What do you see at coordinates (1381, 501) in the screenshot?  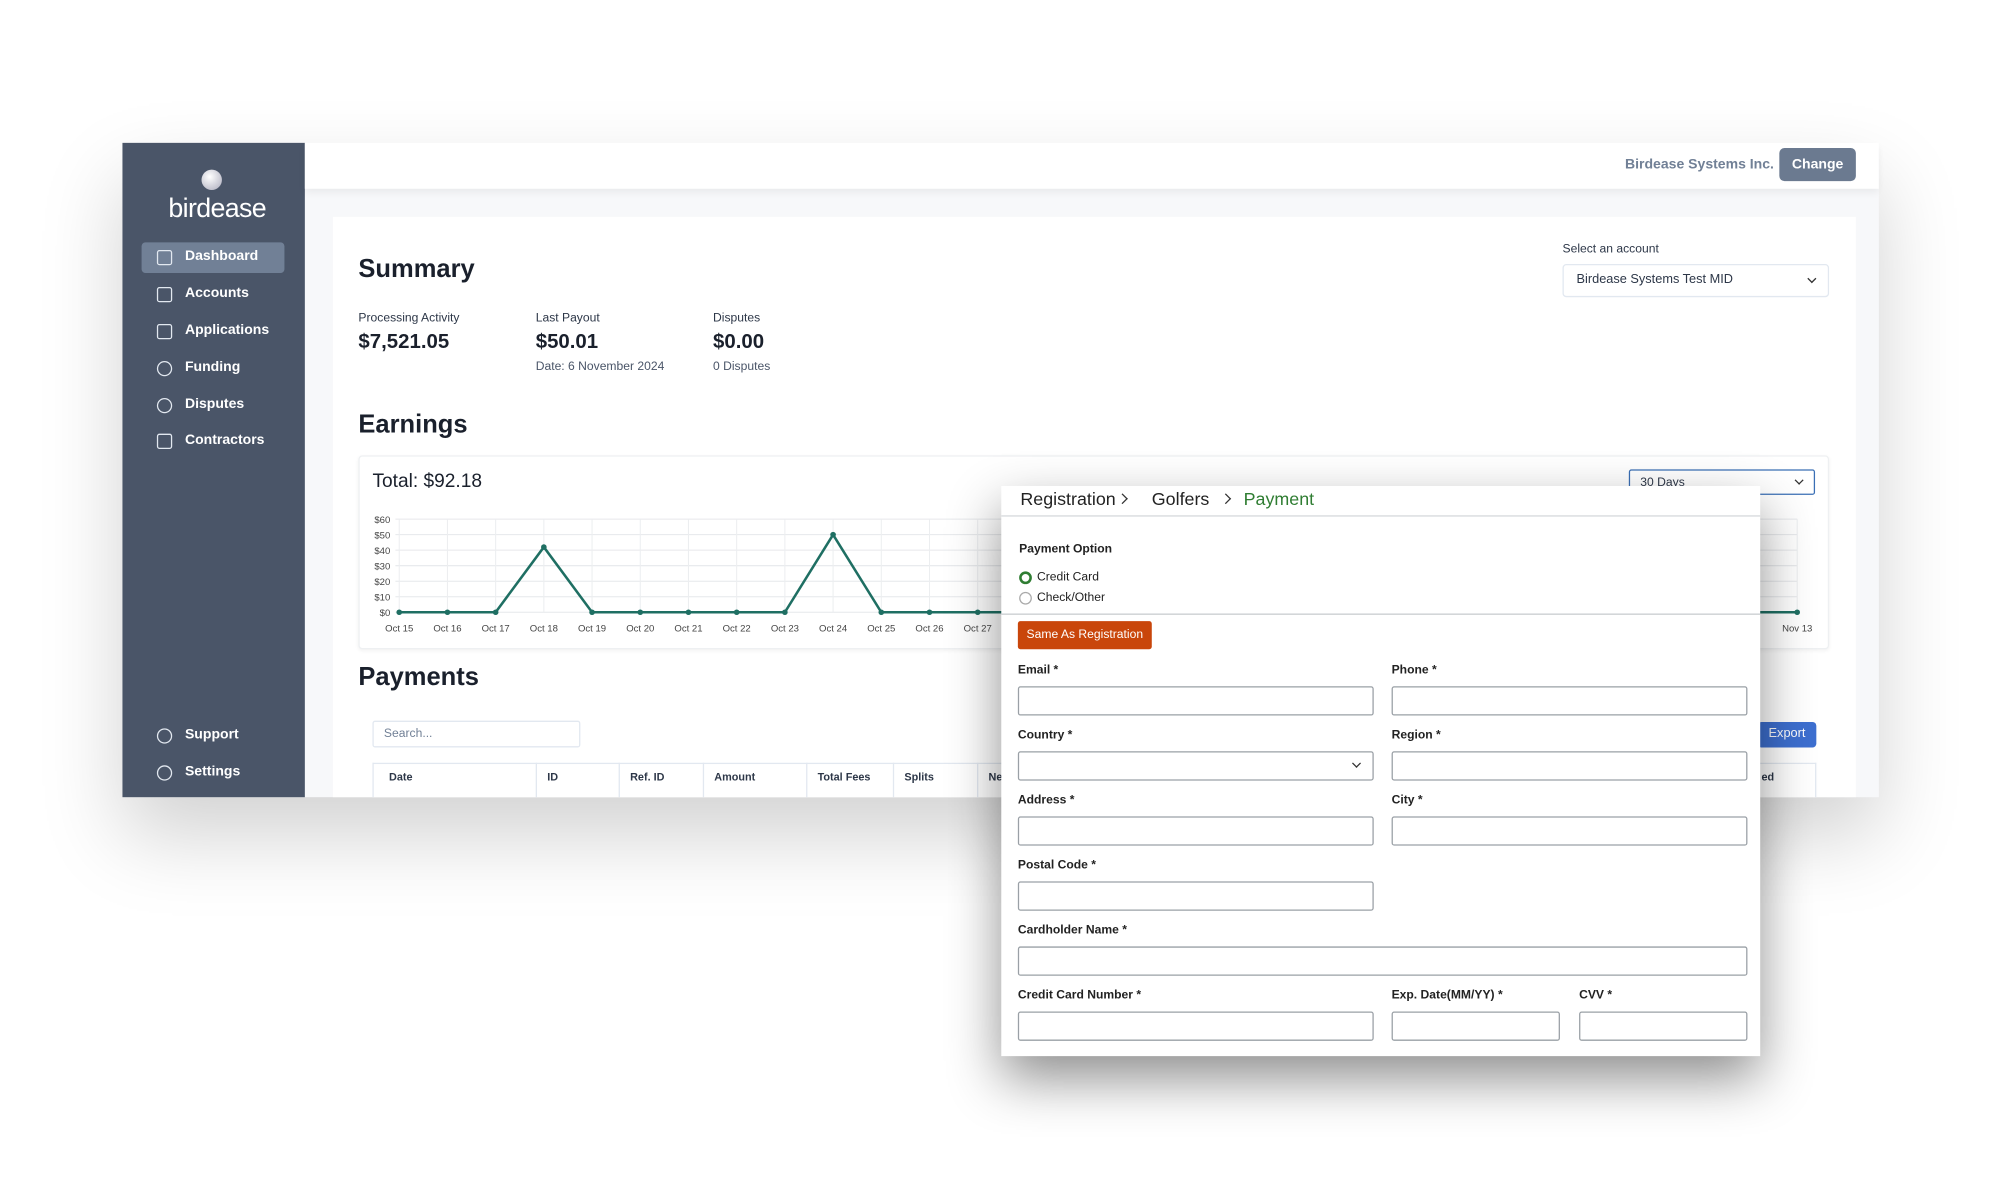 I see `breadcrumb-bar` at bounding box center [1381, 501].